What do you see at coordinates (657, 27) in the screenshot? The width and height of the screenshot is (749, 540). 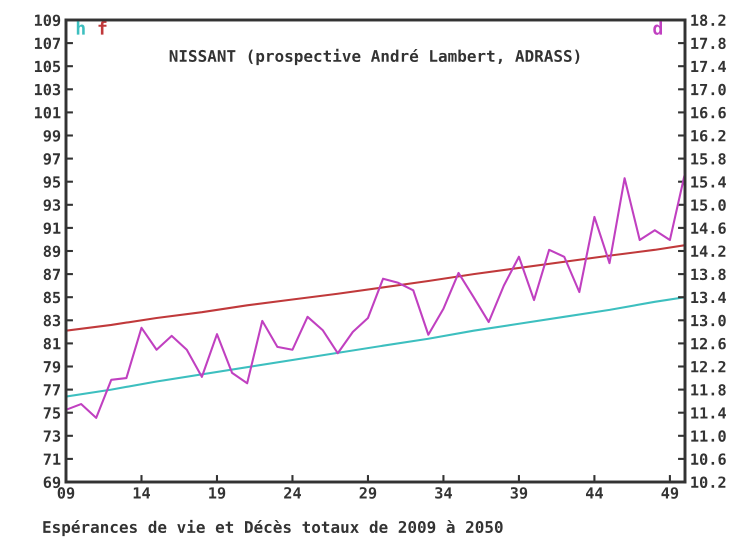 I see `text: d` at bounding box center [657, 27].